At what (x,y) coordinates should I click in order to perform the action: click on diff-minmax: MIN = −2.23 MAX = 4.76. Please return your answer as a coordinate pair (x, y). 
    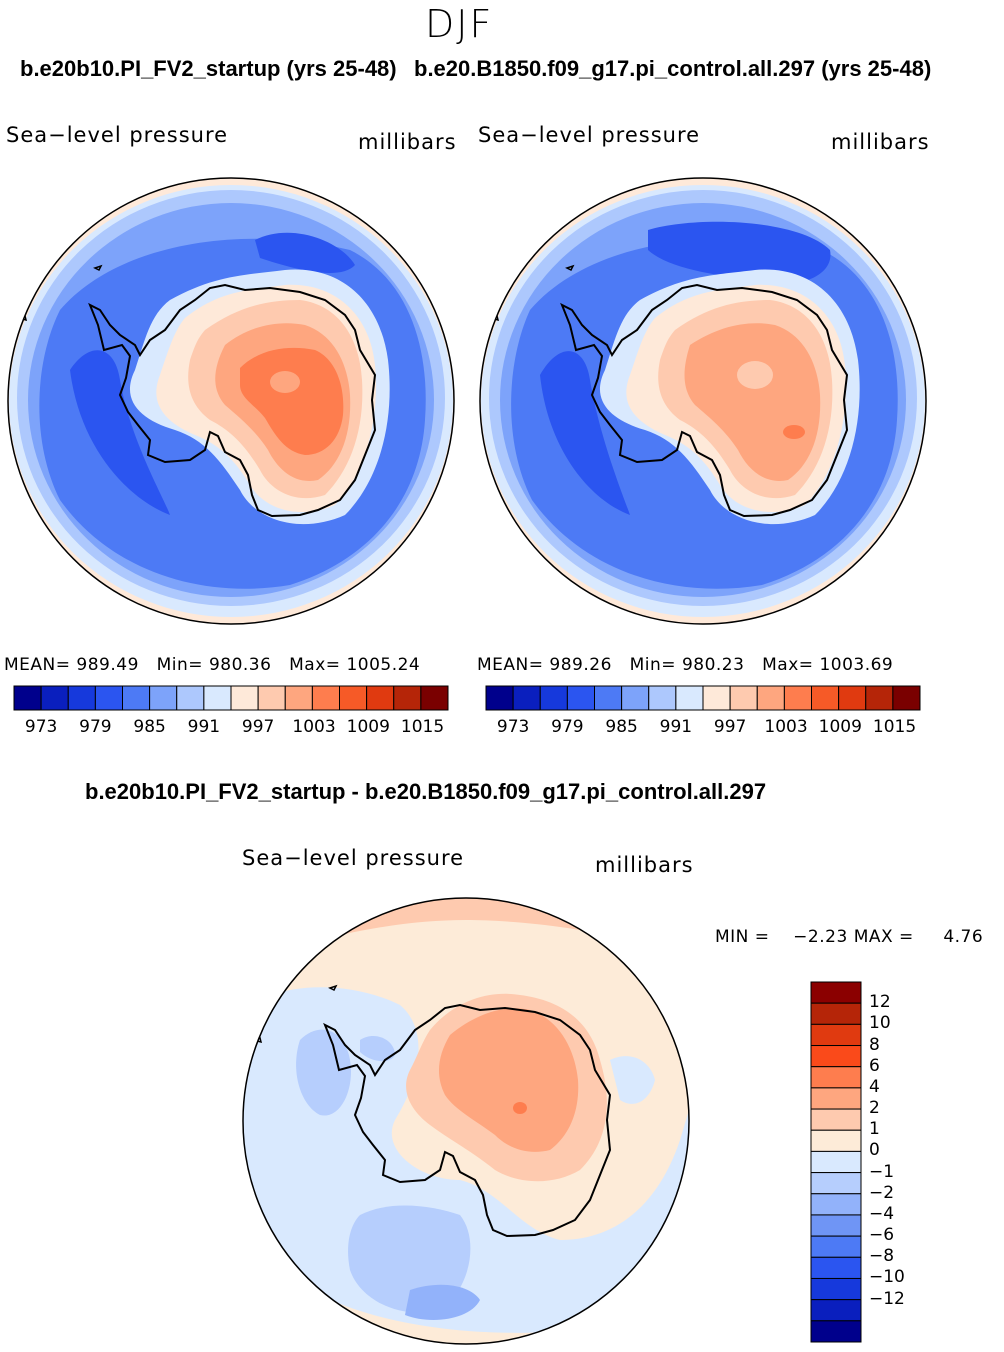
    Looking at the image, I should click on (849, 937).